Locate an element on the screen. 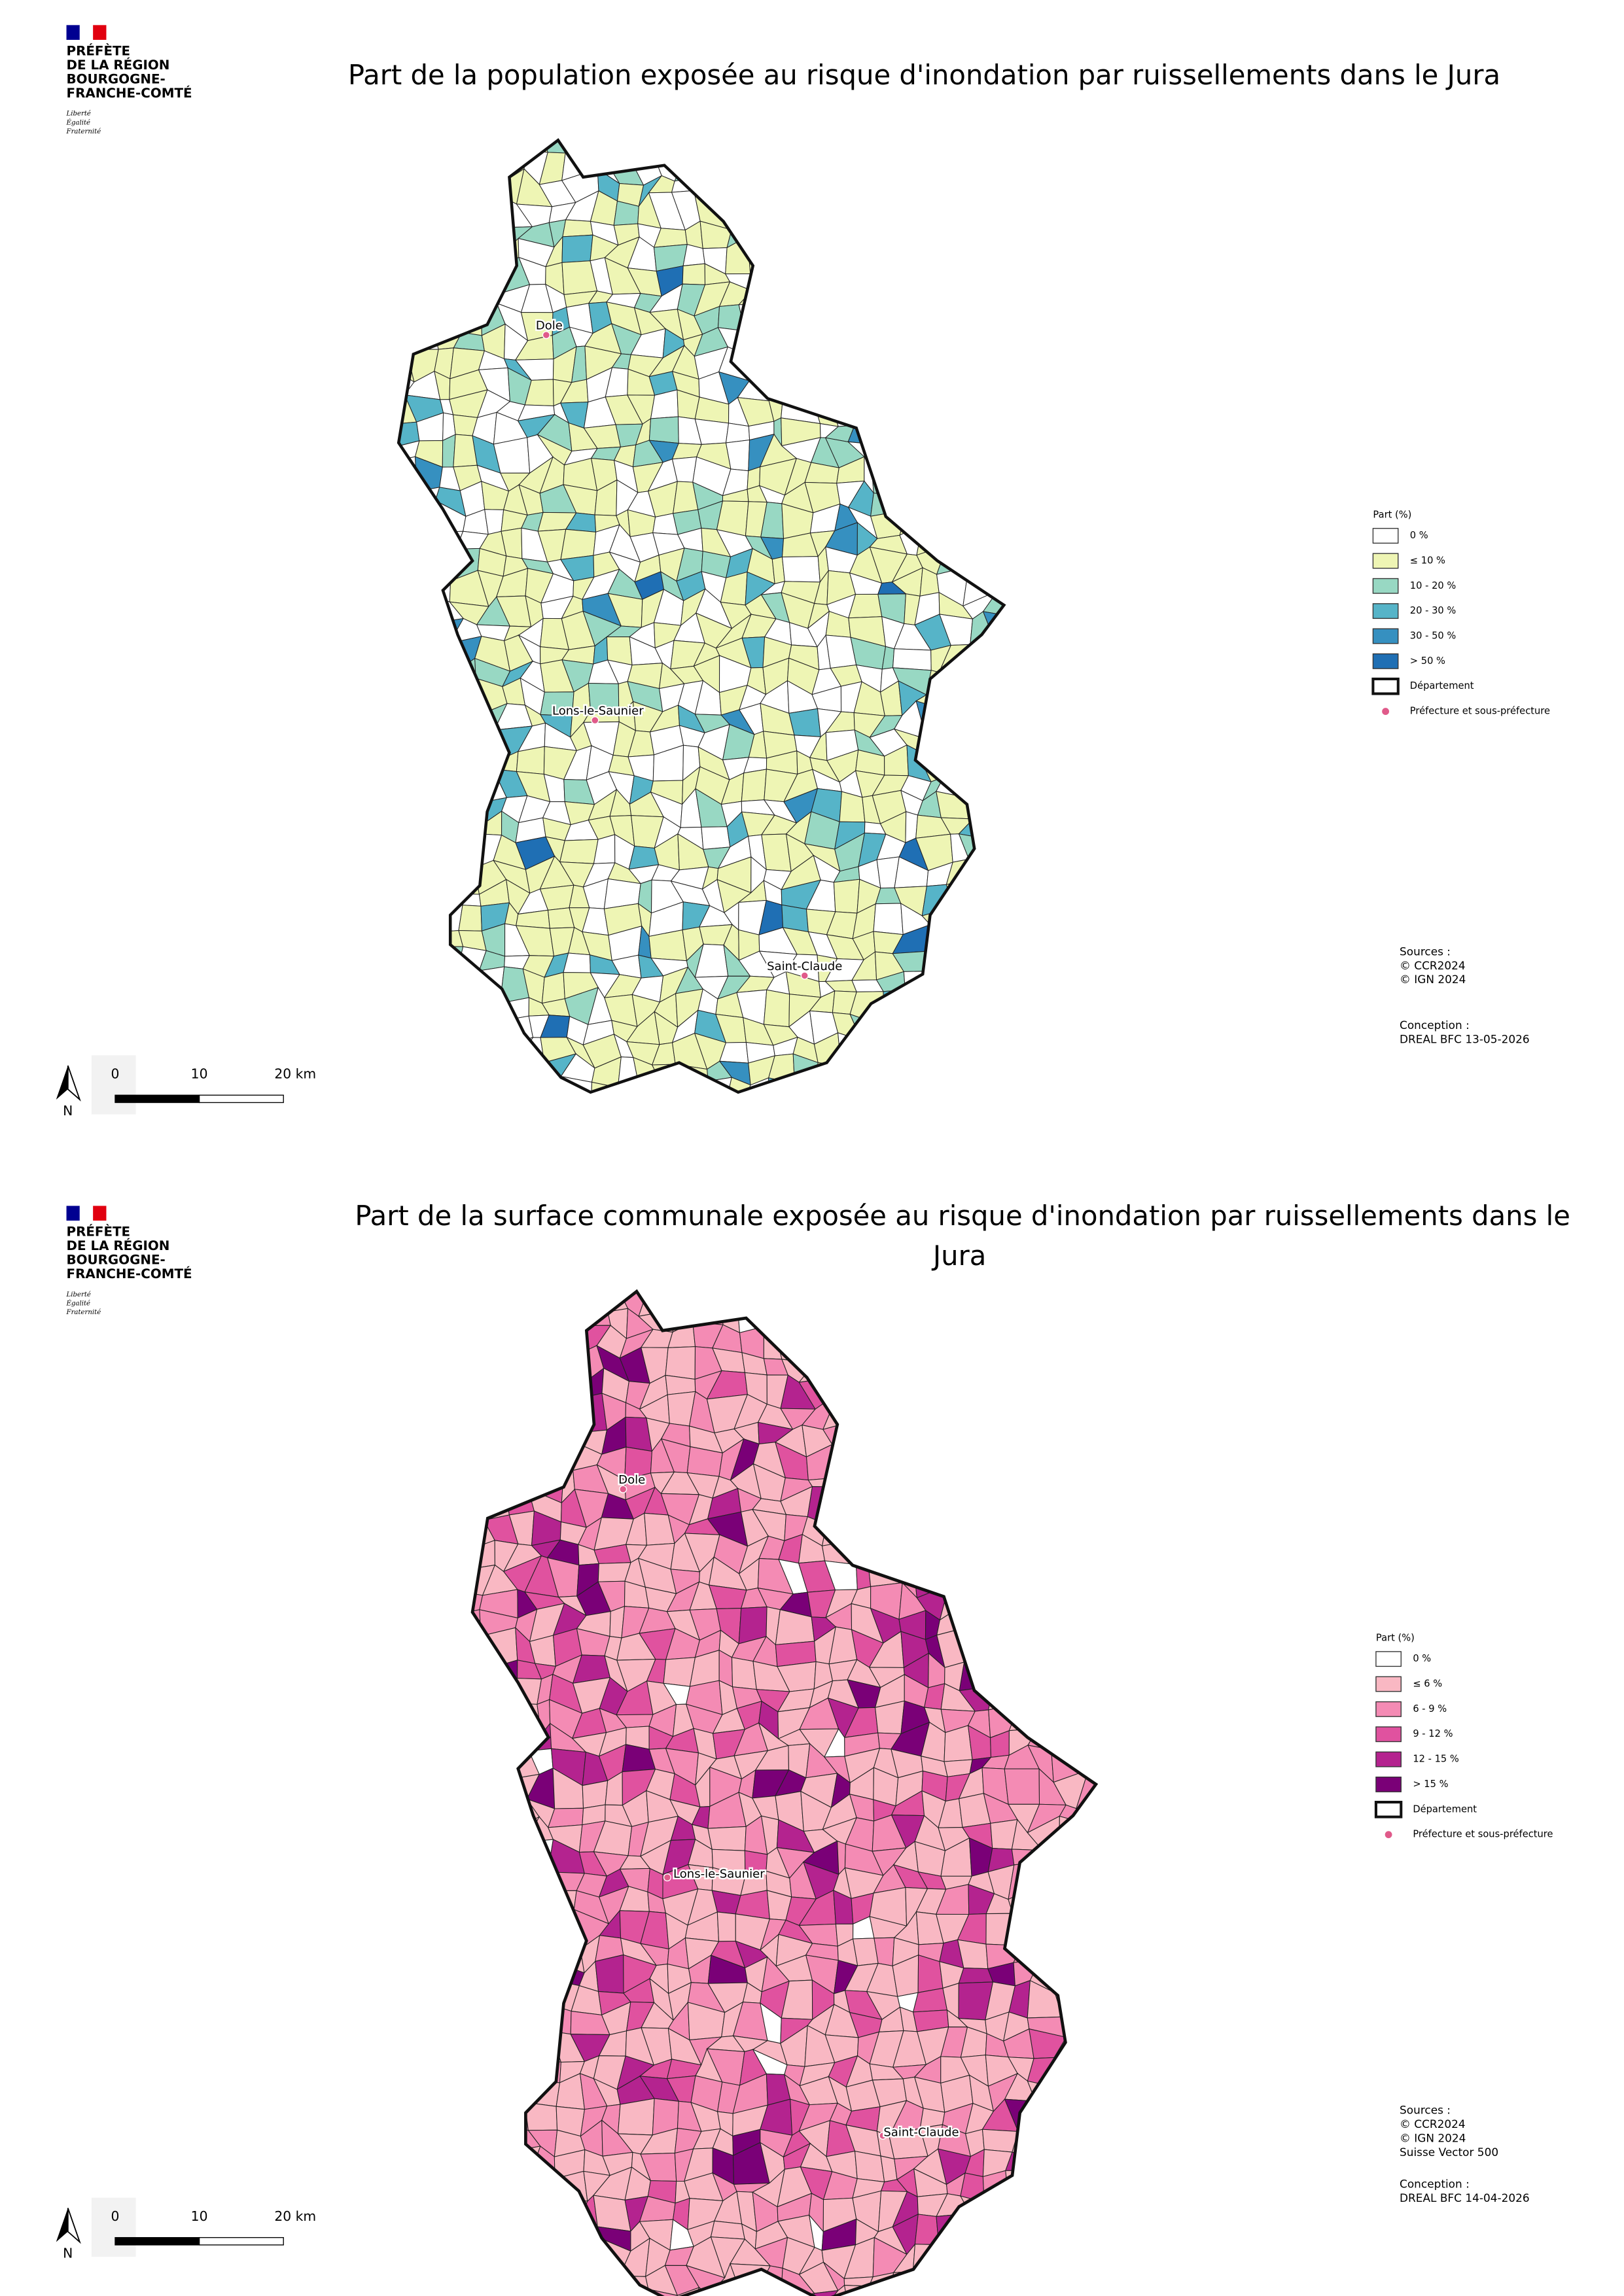 Image resolution: width=1624 pixels, height=2296 pixels. place-label: Dole is located at coordinates (631, 1480).